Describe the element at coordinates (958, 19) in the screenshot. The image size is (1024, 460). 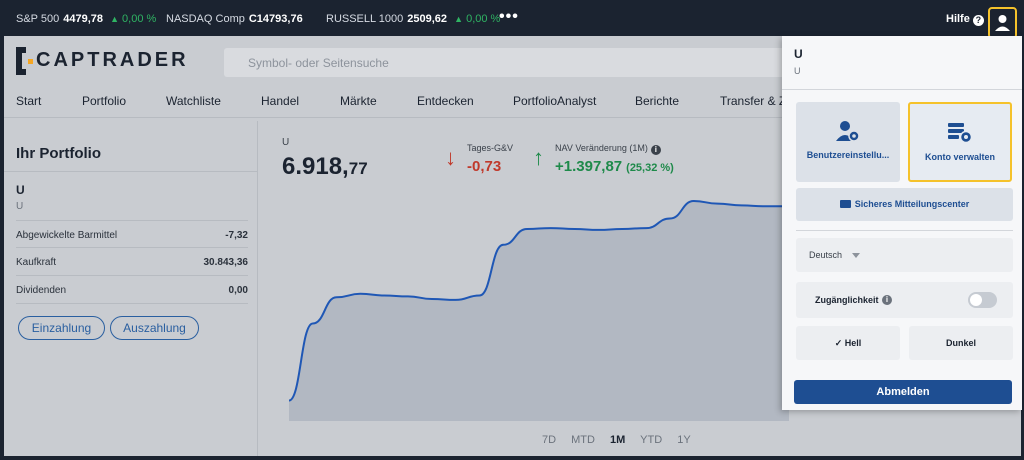
I see `help-label: Hilfe` at that location.